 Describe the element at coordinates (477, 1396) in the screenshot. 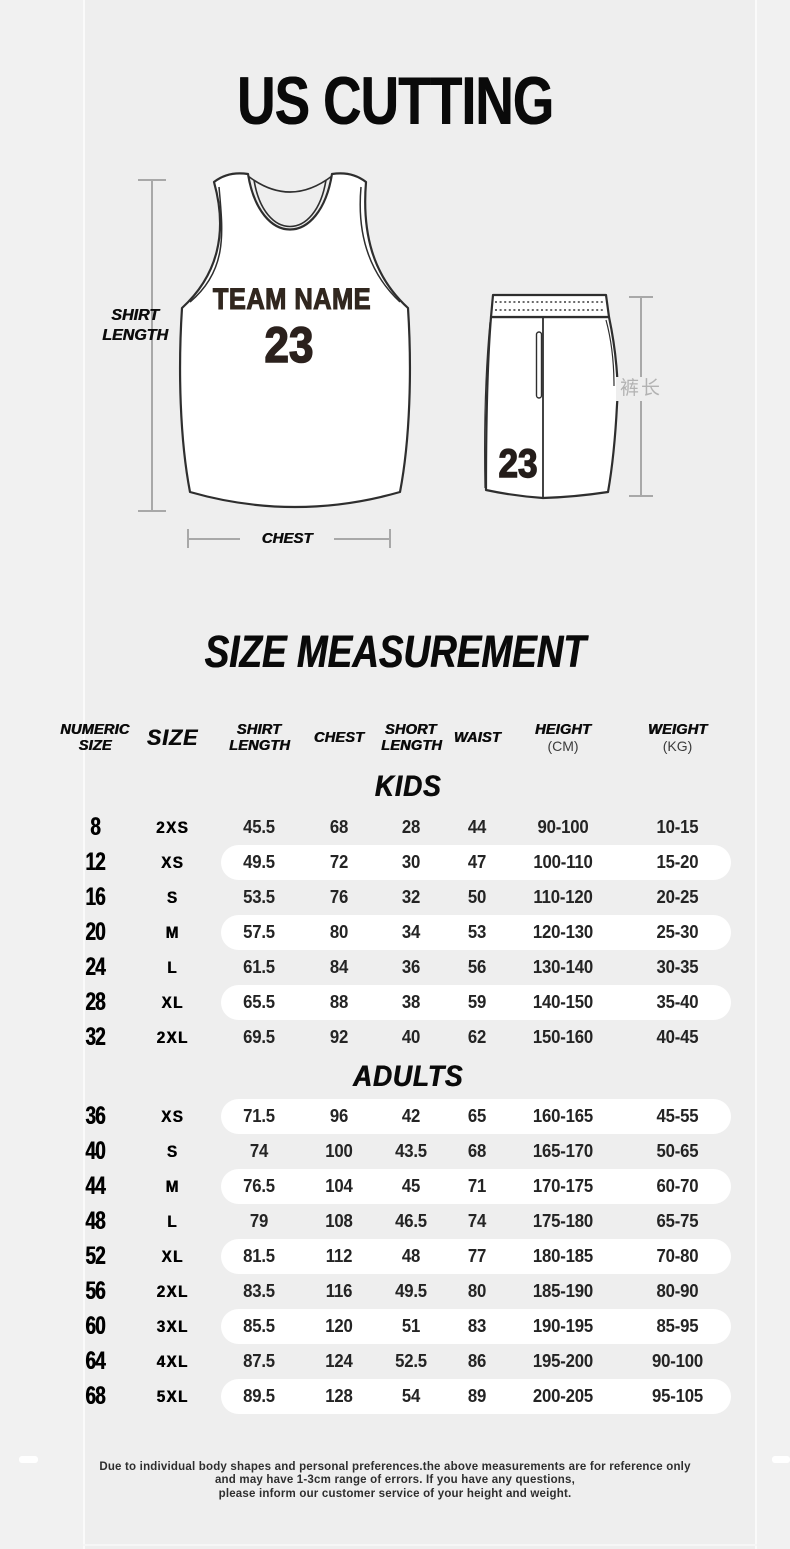

I see `table-cell: 89` at that location.